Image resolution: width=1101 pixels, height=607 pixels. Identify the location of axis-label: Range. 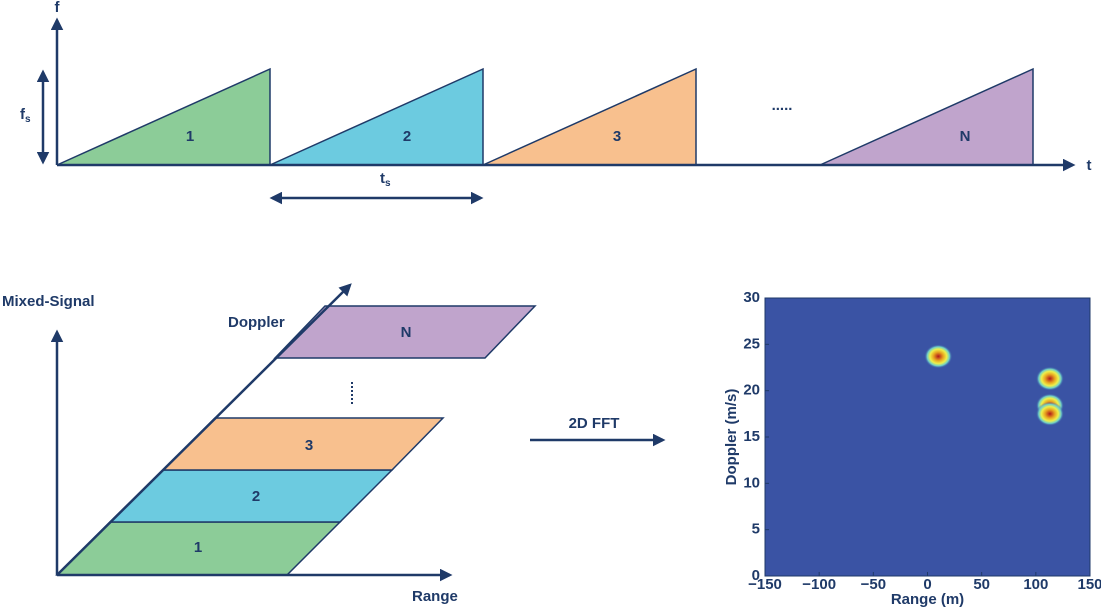
(435, 596).